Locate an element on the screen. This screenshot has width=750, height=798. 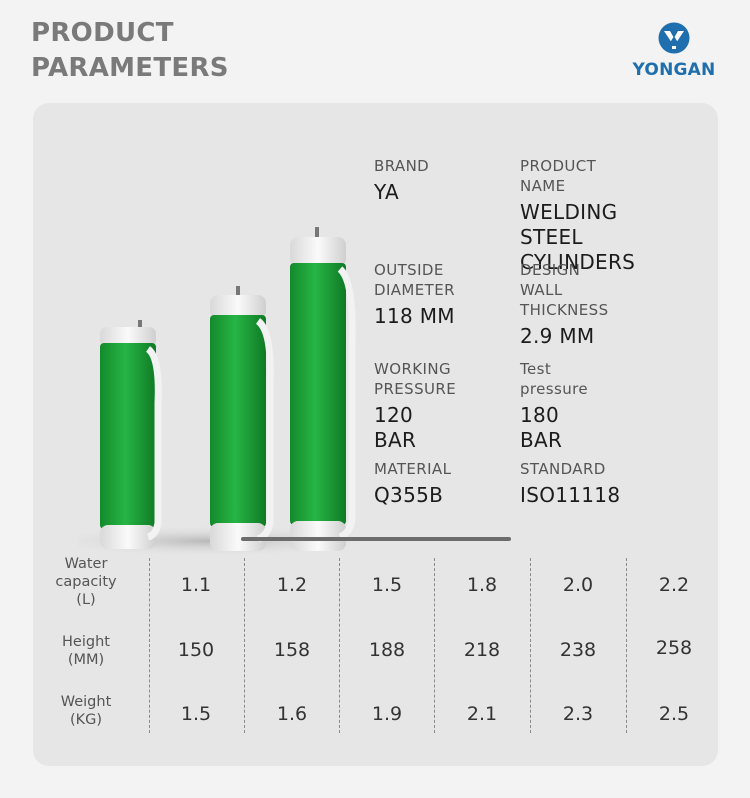
small-cylinder is located at coordinates (131, 434).